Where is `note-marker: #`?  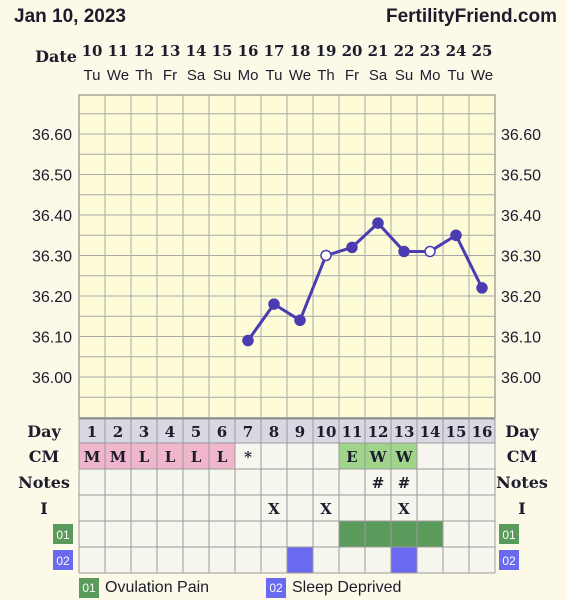
note-marker: # is located at coordinates (404, 483).